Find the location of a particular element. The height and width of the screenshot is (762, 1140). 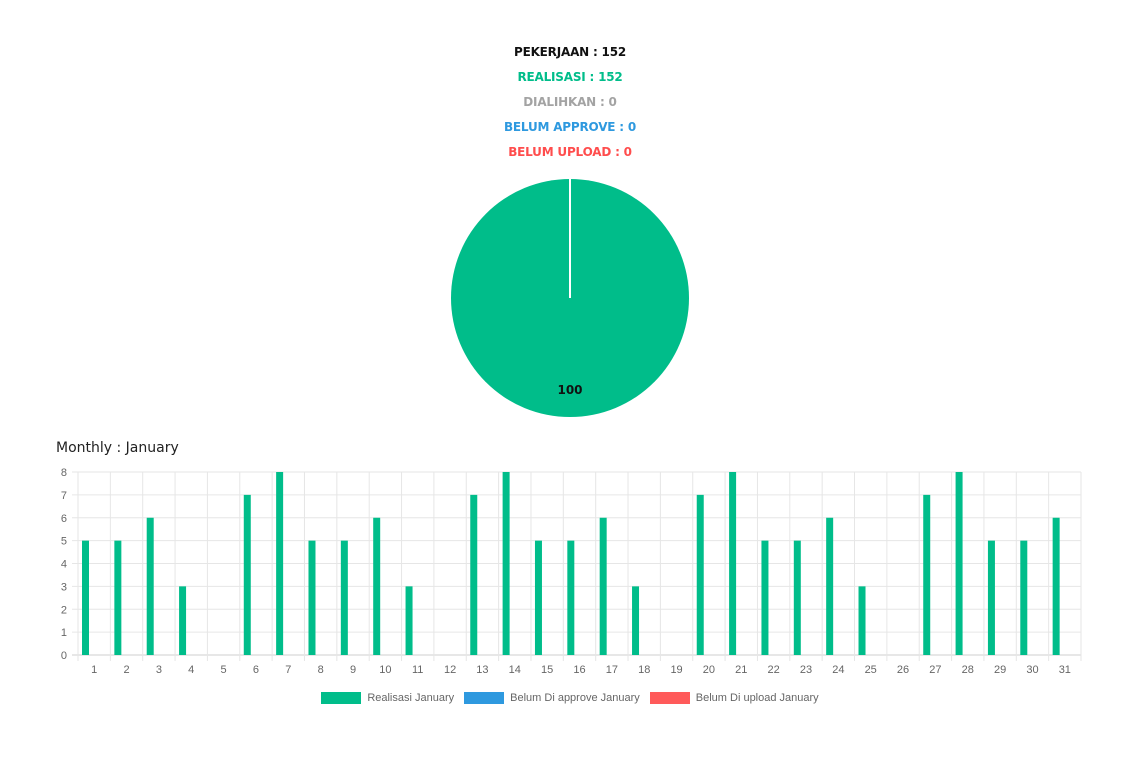

legend-item: Belum Di approve January is located at coordinates (552, 698).